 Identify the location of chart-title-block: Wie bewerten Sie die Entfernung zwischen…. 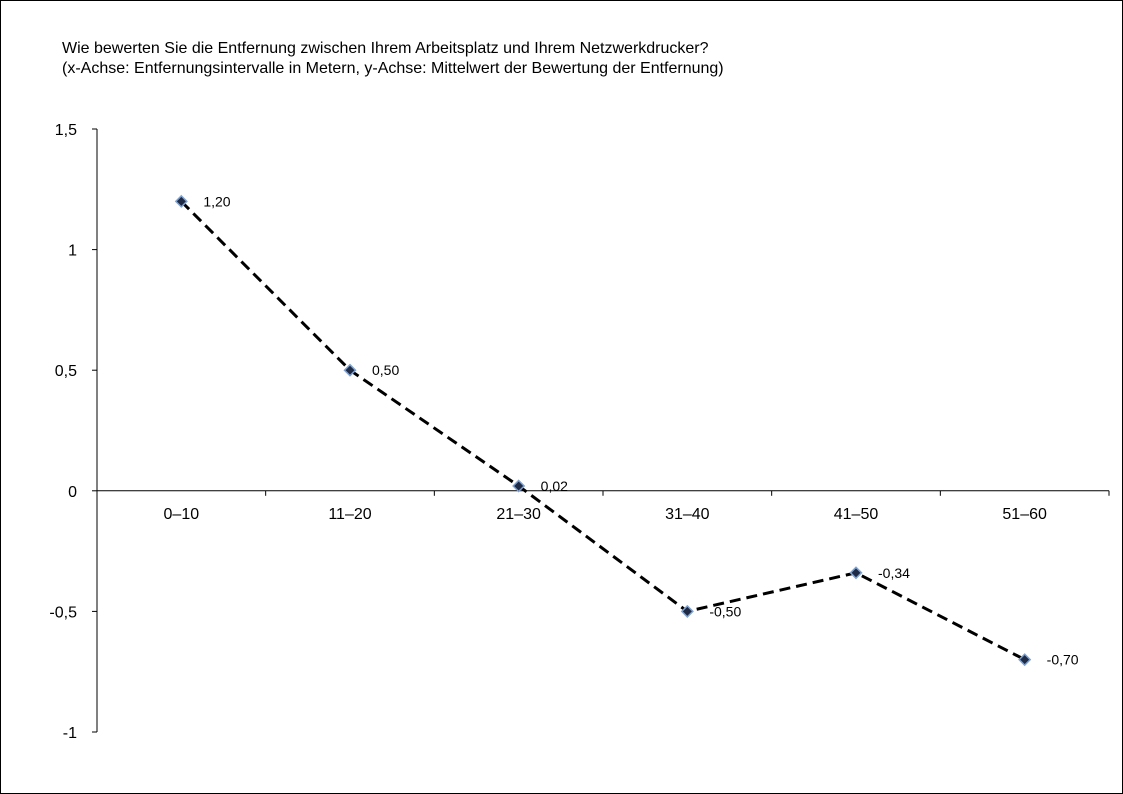
(393, 59).